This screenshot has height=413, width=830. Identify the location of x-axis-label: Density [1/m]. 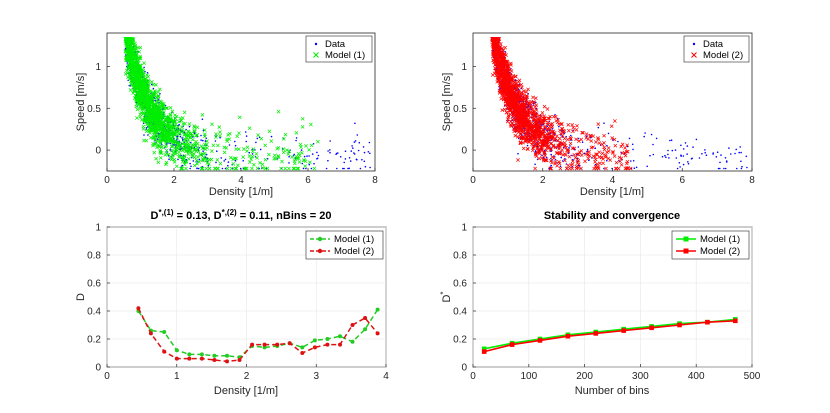
(241, 192).